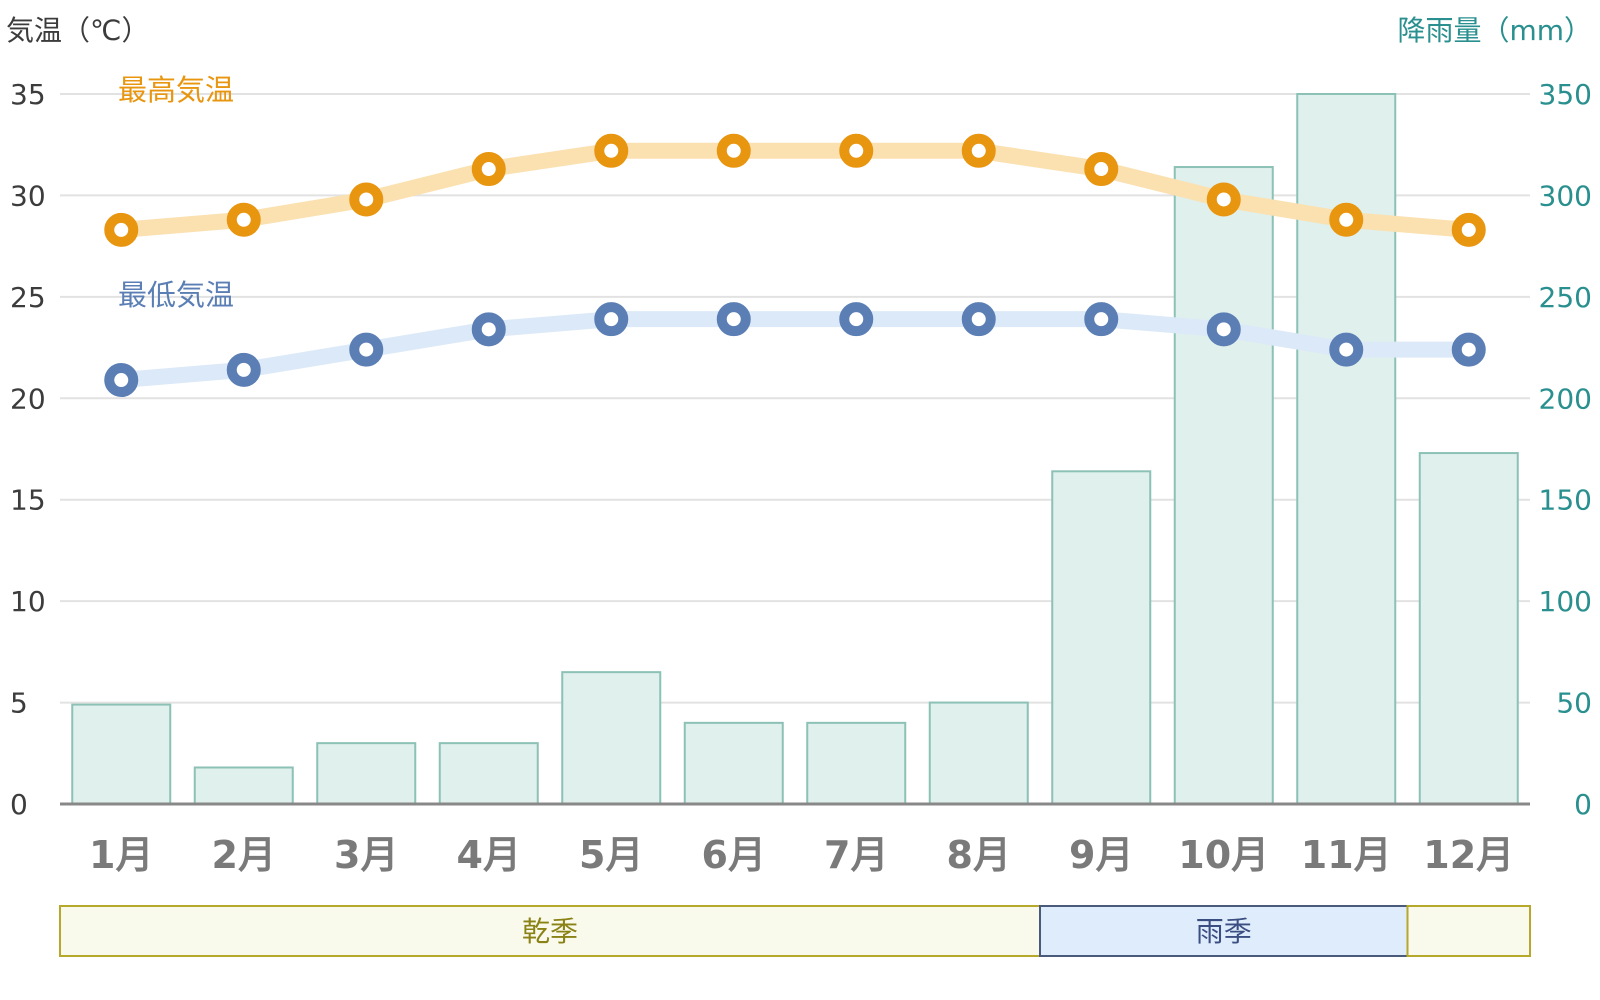 Image resolution: width=1600 pixels, height=1000 pixels. What do you see at coordinates (28, 398) in the screenshot?
I see `left-tick-label: 20` at bounding box center [28, 398].